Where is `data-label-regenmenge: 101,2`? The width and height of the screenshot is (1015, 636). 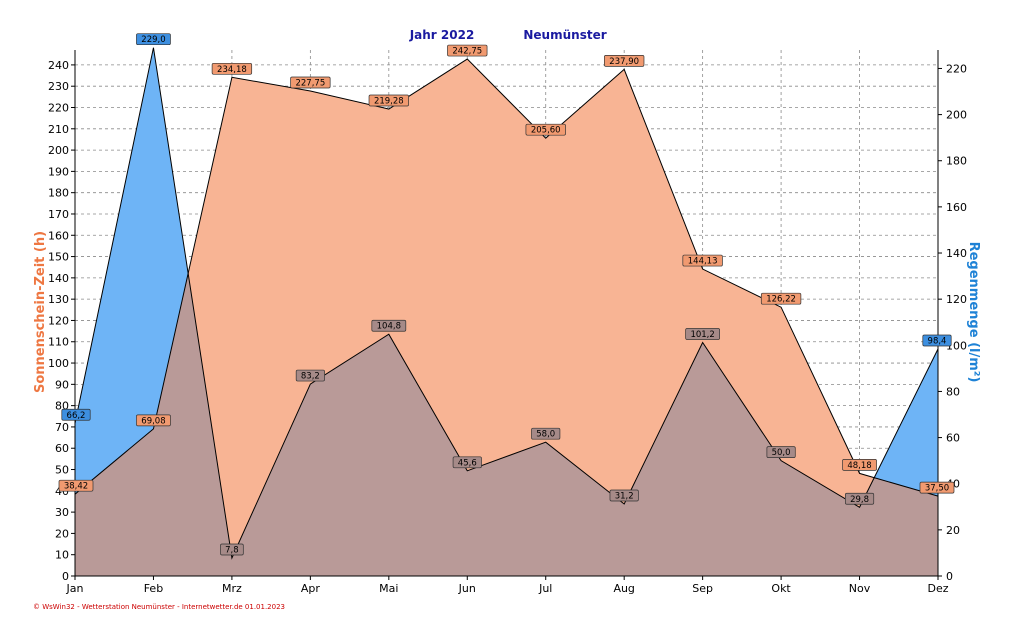
data-label-regenmenge: 101,2 is located at coordinates (702, 334).